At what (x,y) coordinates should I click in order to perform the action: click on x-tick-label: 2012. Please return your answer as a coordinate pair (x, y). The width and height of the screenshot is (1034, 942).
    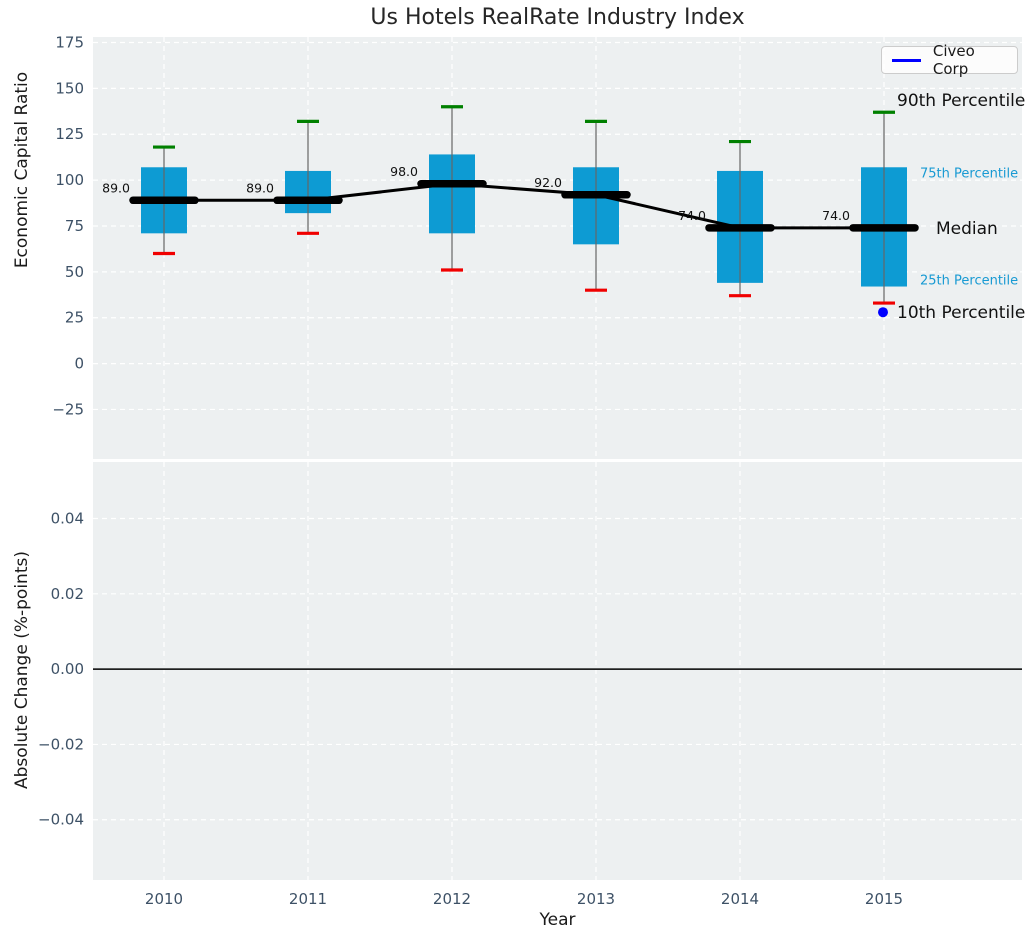
    Looking at the image, I should click on (452, 899).